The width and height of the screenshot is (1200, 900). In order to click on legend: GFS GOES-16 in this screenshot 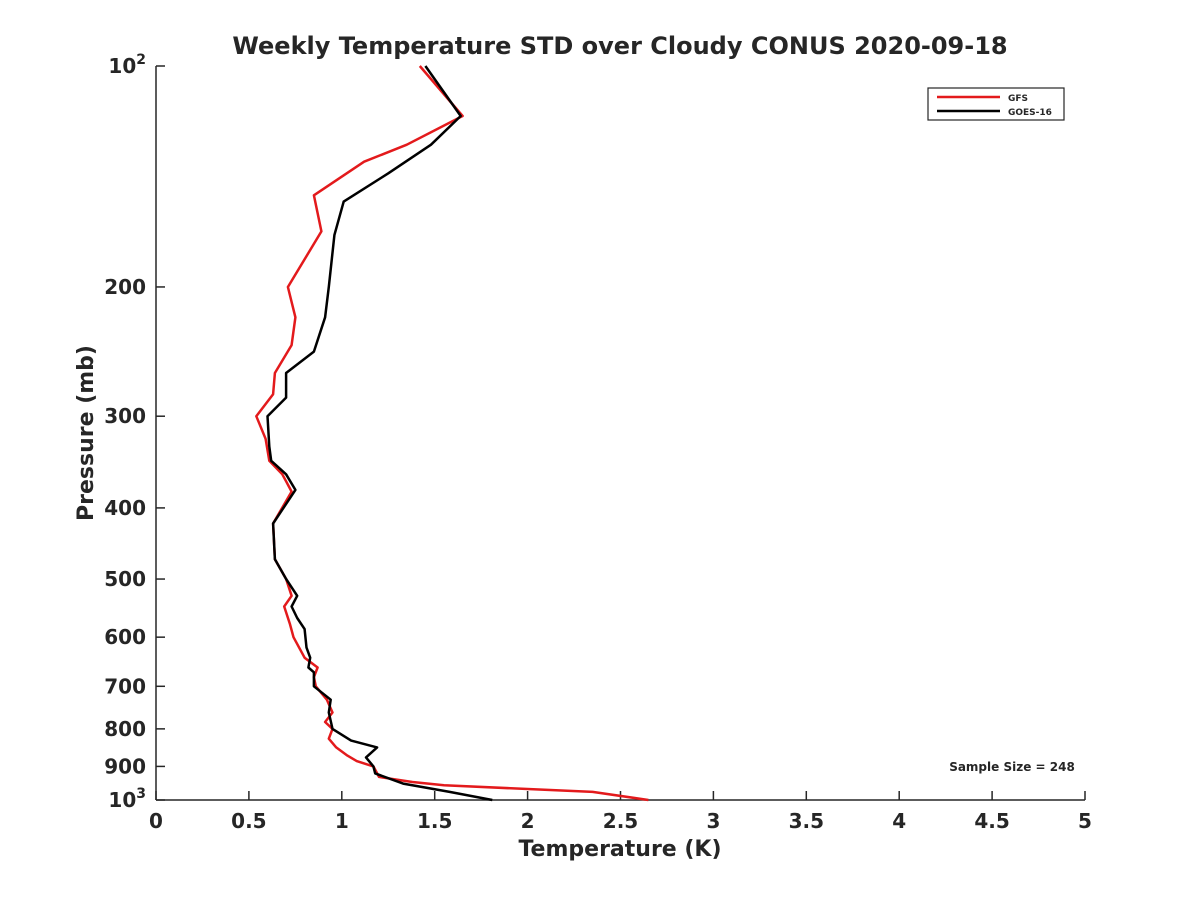, I will do `click(996, 104)`.